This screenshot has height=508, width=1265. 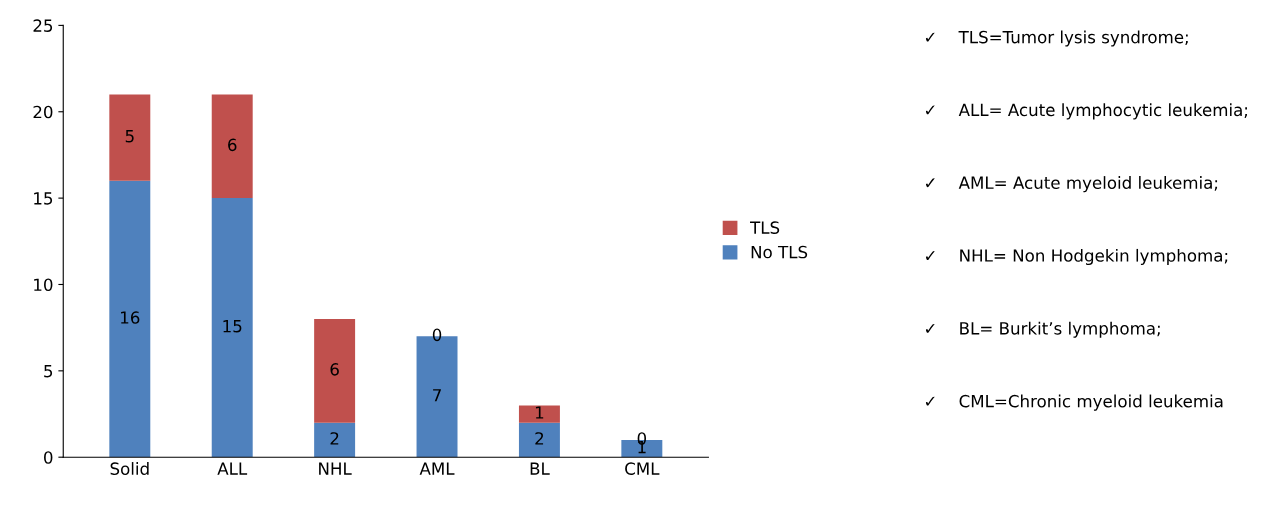 What do you see at coordinates (43, 112) in the screenshot?
I see `y-tick-label: 20` at bounding box center [43, 112].